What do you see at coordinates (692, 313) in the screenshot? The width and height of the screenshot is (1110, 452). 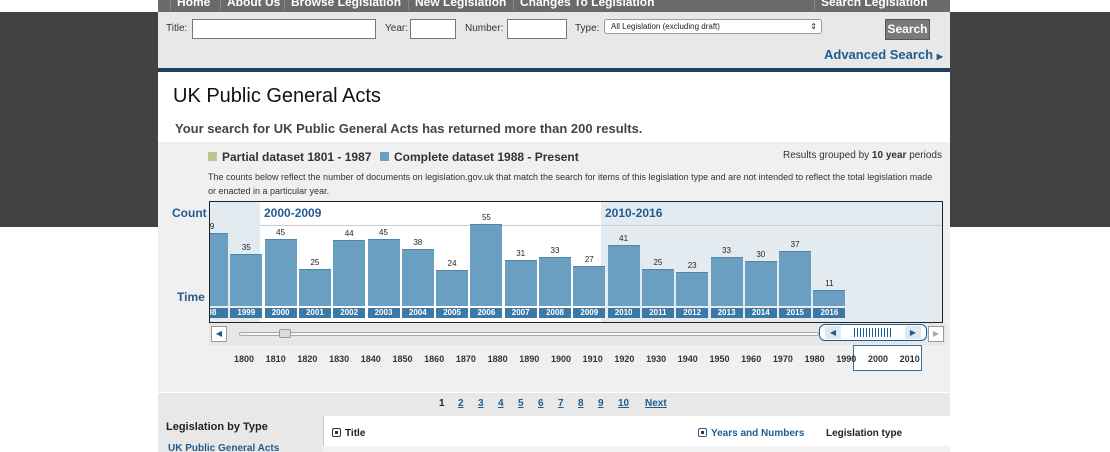 I see `year-tick-label: 2012` at bounding box center [692, 313].